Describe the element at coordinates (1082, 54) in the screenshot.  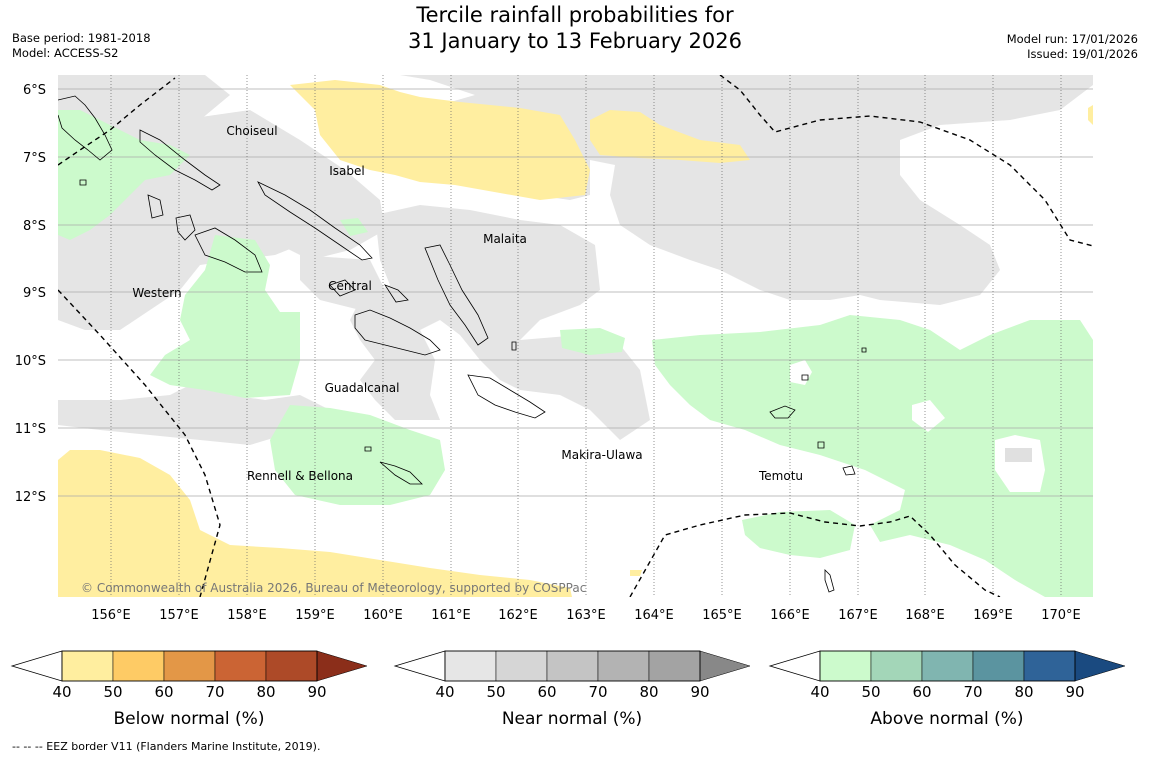
I see `issued-date: Issued: 19/01/2026` at that location.